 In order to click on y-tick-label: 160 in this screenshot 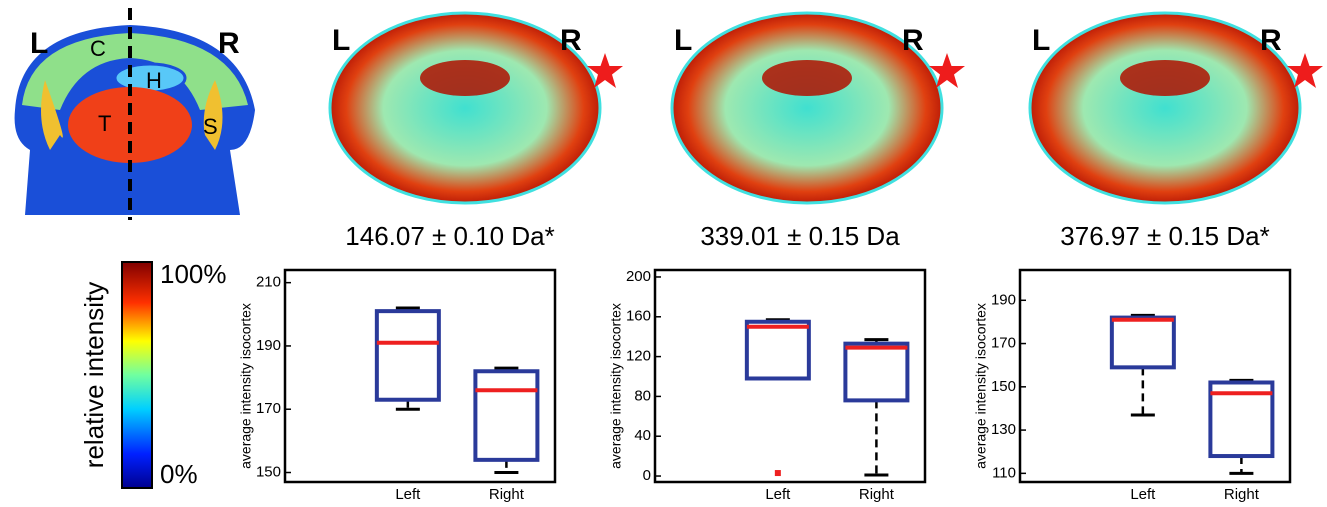, I will do `click(638, 316)`.